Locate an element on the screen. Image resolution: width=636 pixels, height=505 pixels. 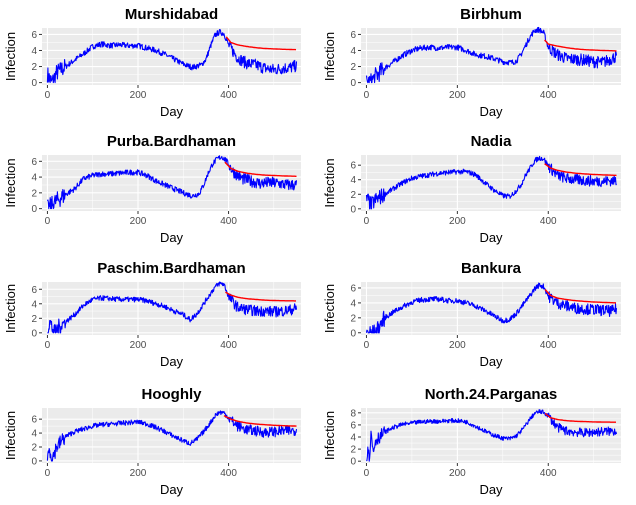
chart-panel: 0 200 400 0 2 4 6 Paschim.Bardhaman Day Infection is located at coordinates (152, 314).